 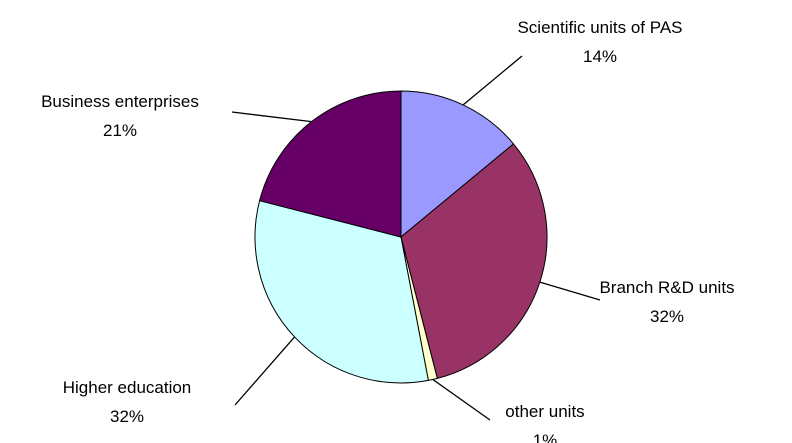 I want to click on slice-label: other units 1%, so click(x=545, y=420).